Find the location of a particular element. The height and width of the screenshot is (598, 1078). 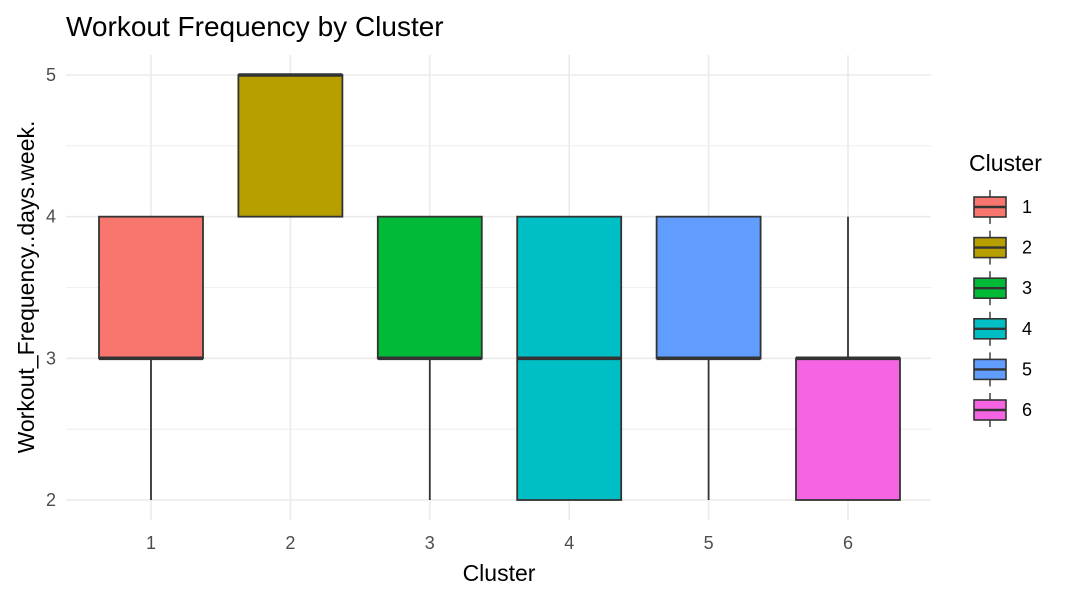

y-tick-label: 4 is located at coordinates (51, 217).